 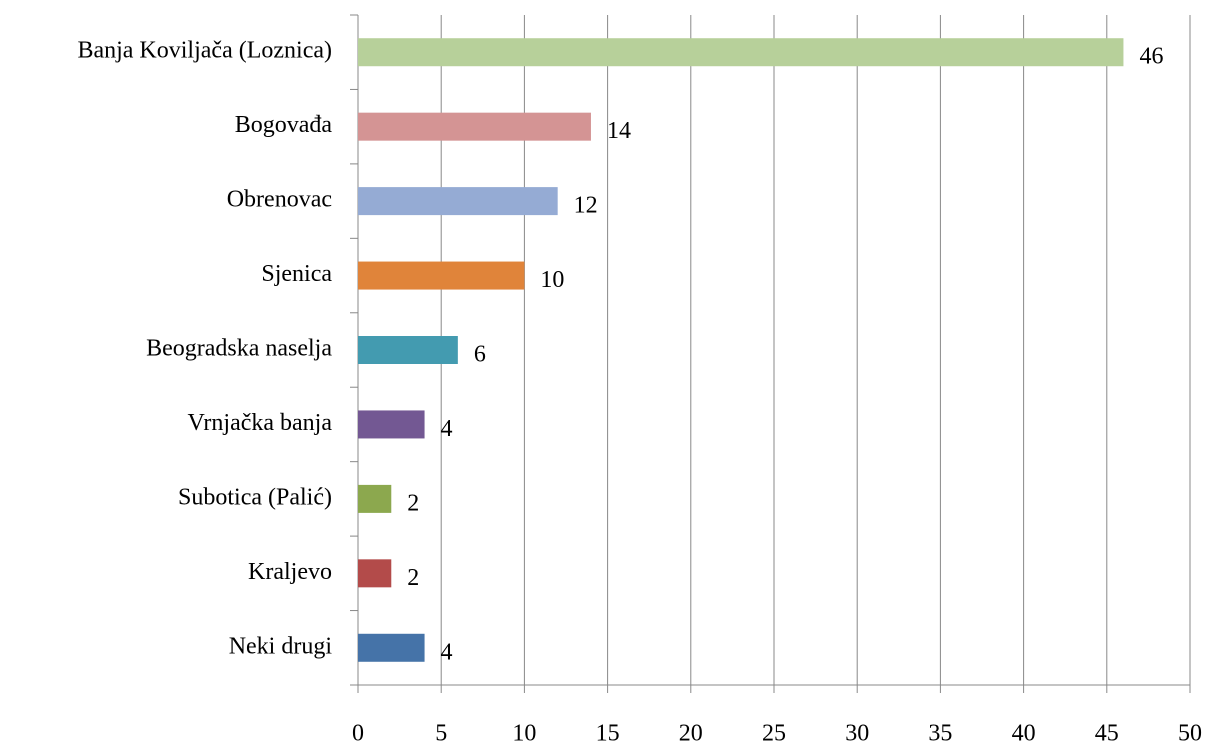 What do you see at coordinates (204, 51) in the screenshot?
I see `y-tick-label: Banja Koviljača (Loznica)` at bounding box center [204, 51].